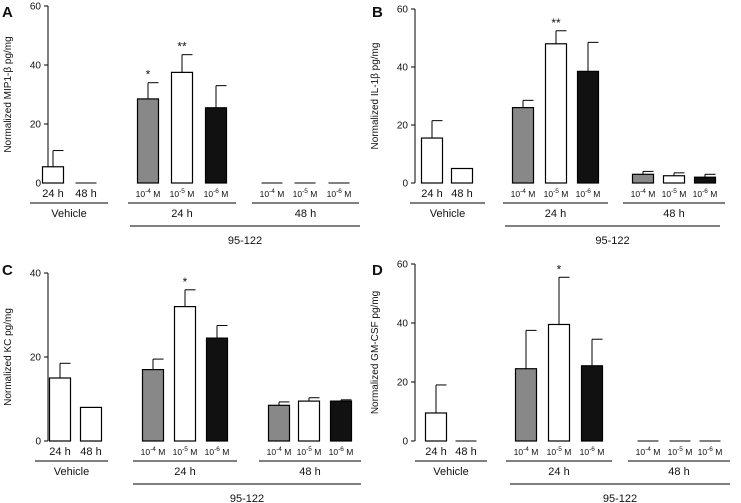  Describe the element at coordinates (375, 352) in the screenshot. I see `y-axis-label: Normalized GM-CSF pg/mg` at that location.